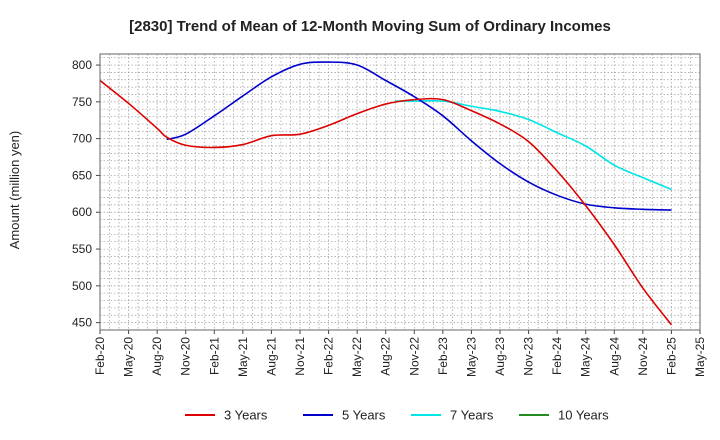 This screenshot has width=720, height=440. I want to click on x-tick-label: Feb-21, so click(214, 356).